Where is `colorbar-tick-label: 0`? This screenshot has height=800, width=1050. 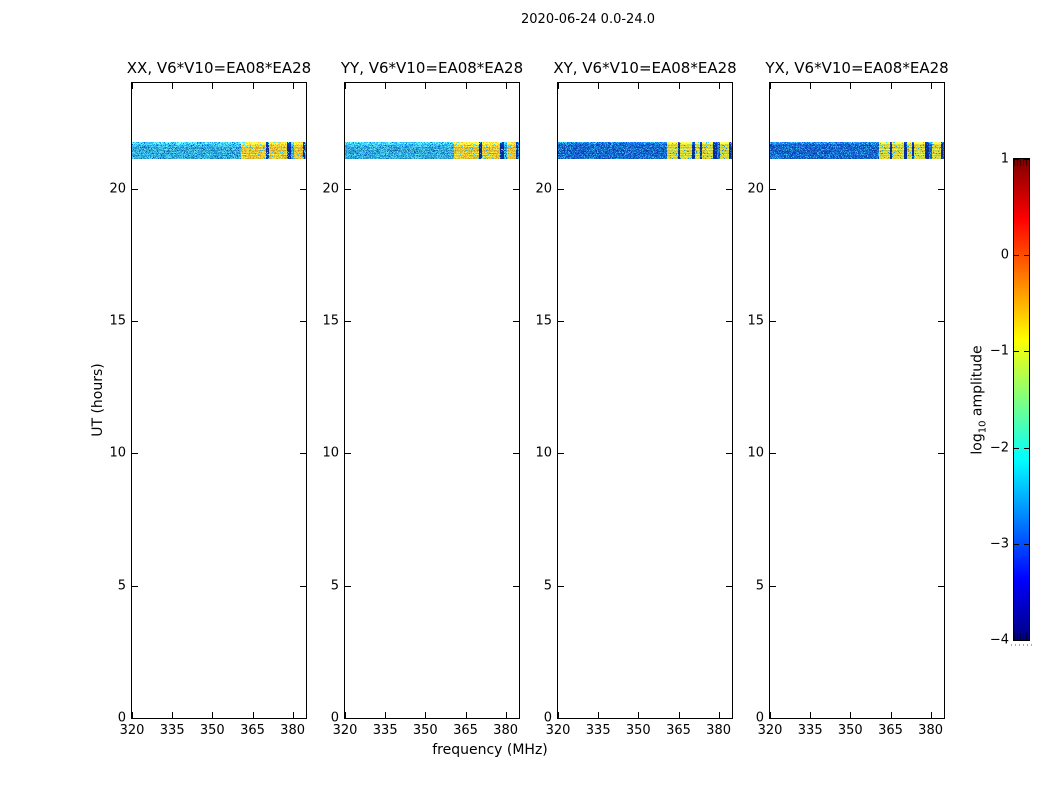
colorbar-tick-label: 0 is located at coordinates (1004, 255).